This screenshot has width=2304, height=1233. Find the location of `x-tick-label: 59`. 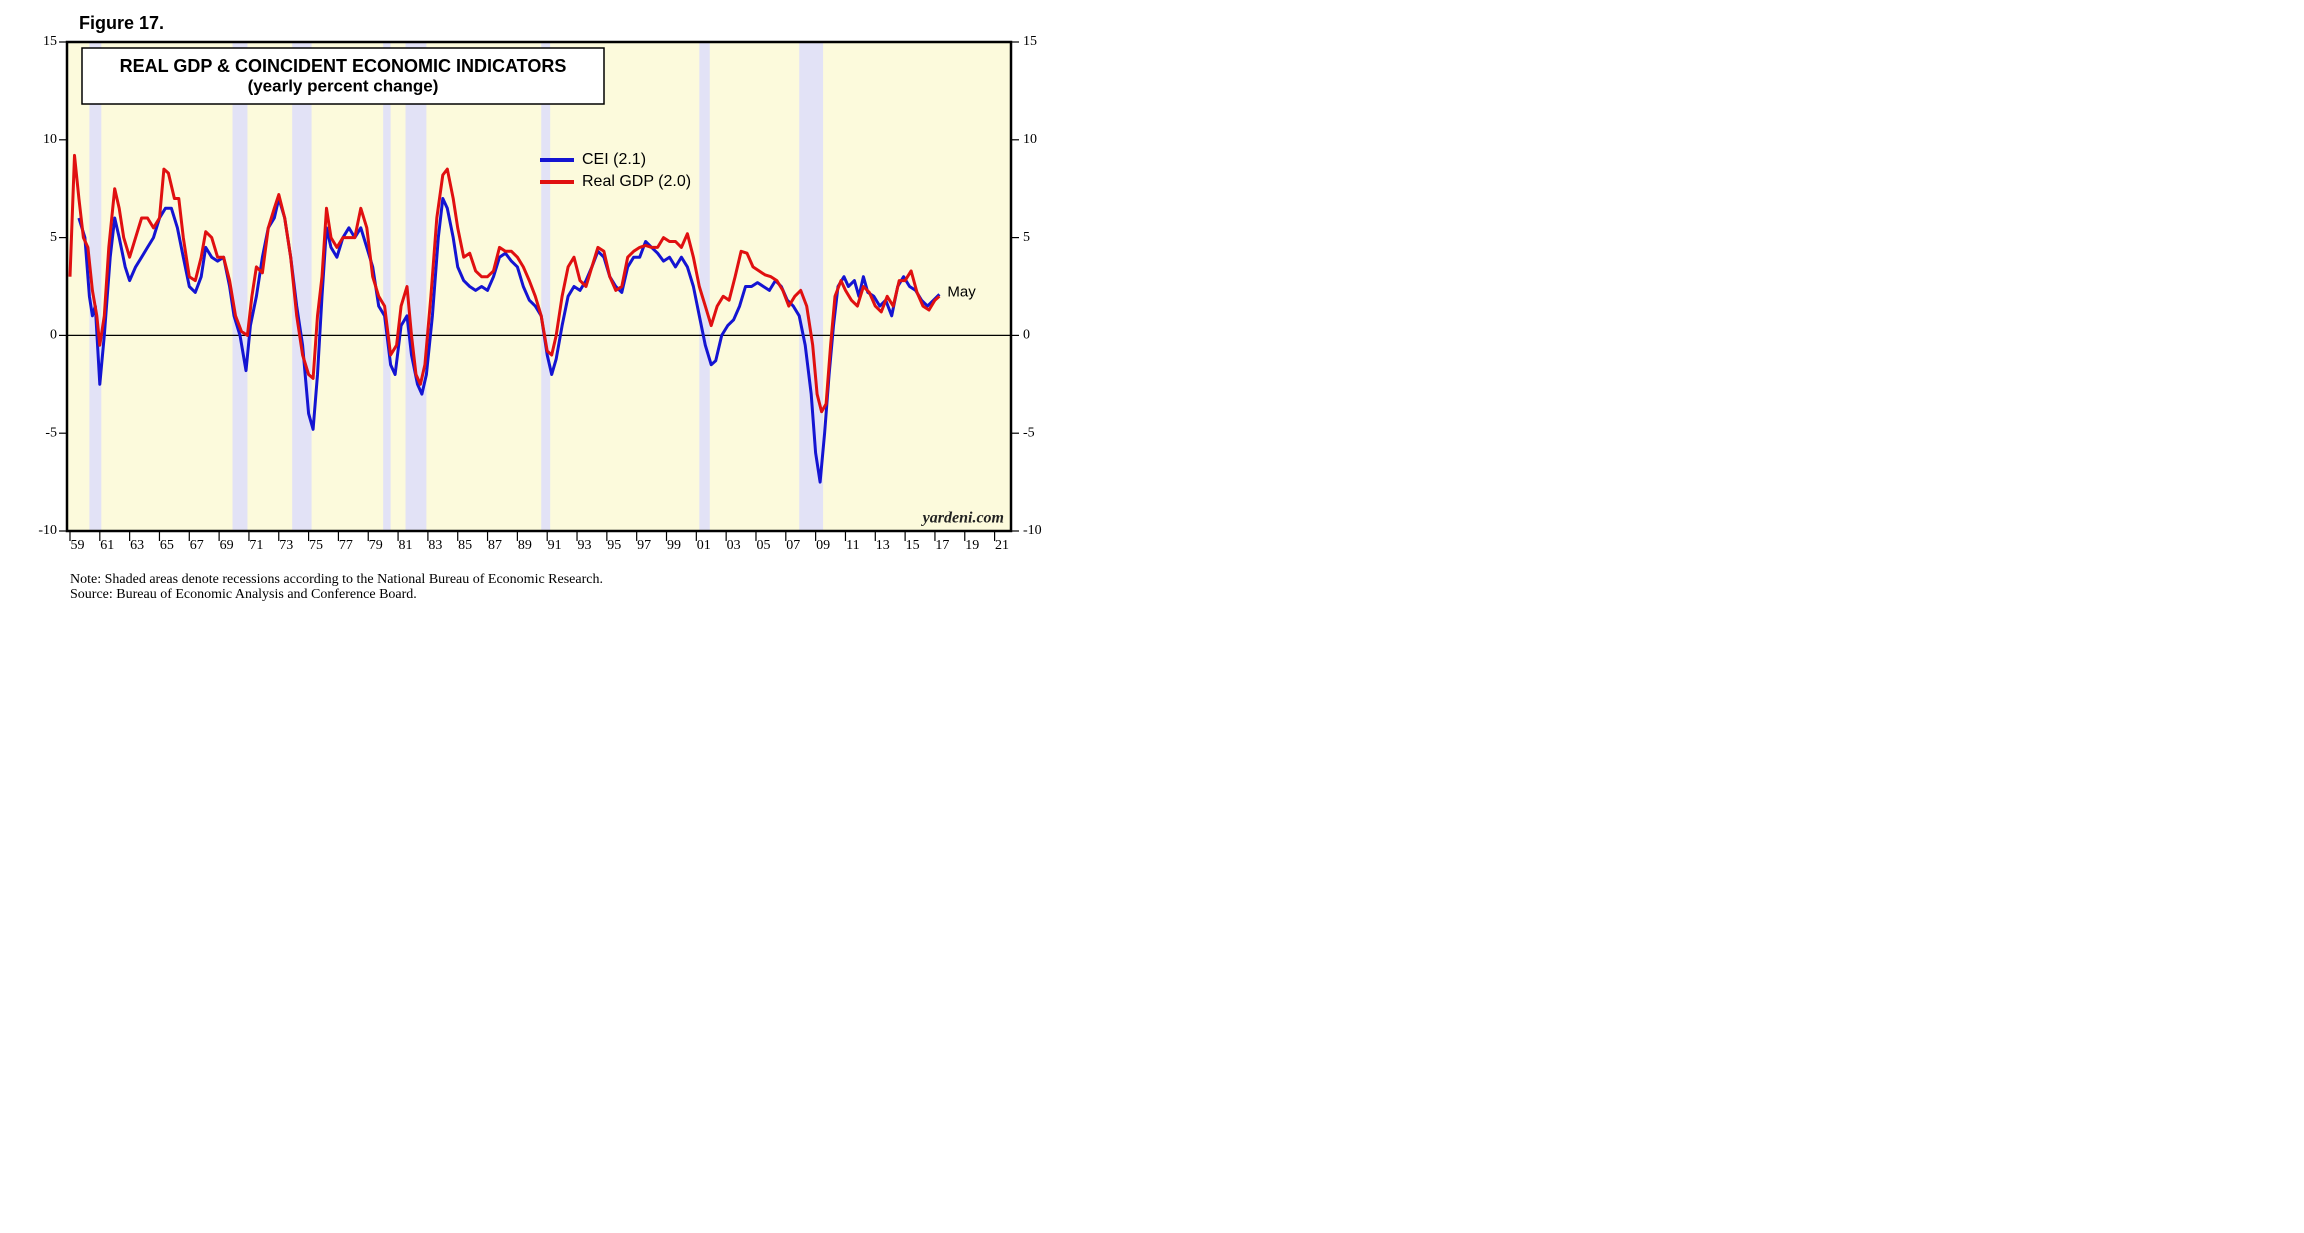

x-tick-label: 59 is located at coordinates (77, 545).